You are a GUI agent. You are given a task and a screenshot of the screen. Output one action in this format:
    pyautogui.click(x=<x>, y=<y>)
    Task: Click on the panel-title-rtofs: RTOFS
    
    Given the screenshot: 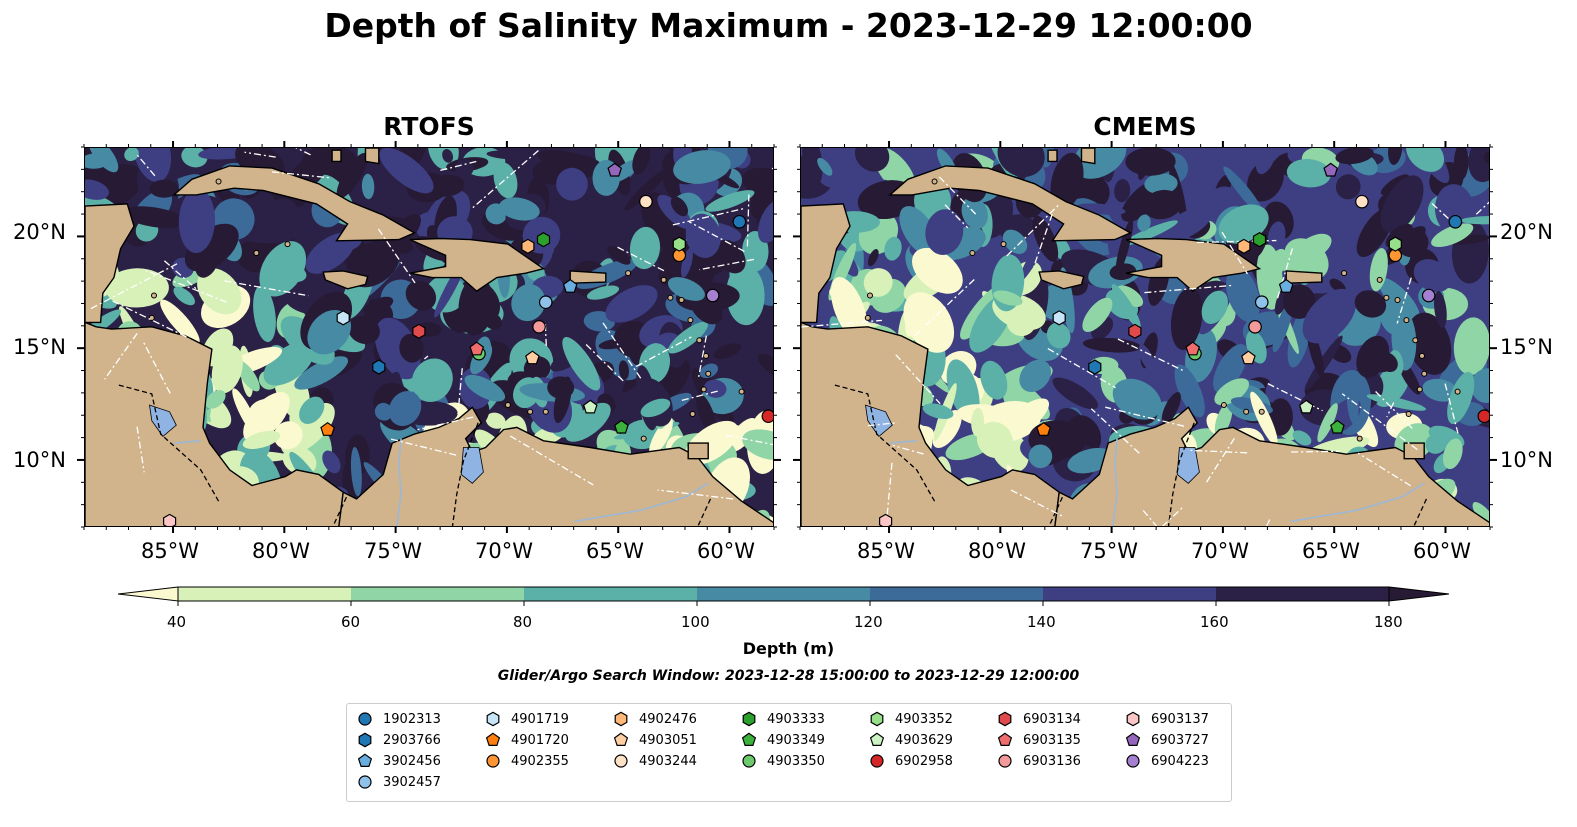 What is the action you would take?
    pyautogui.click(x=429, y=126)
    